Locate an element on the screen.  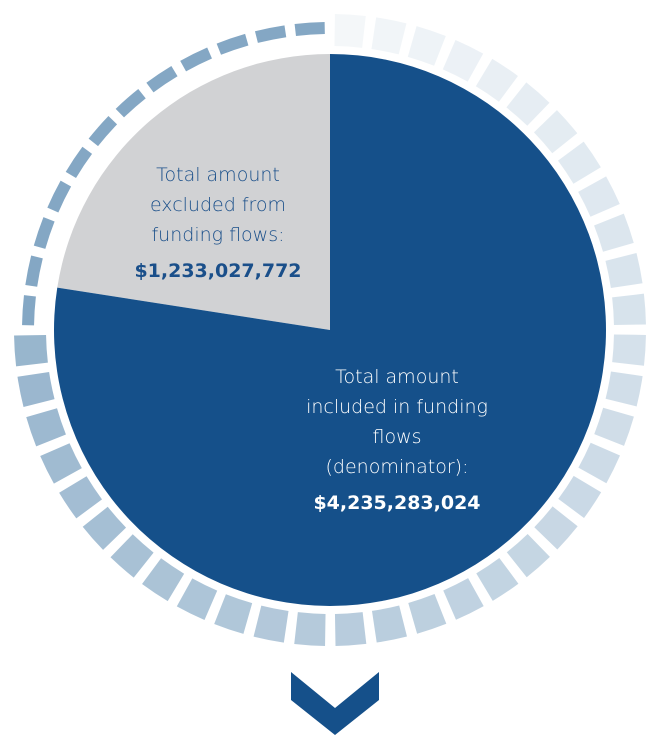
down-arrow is located at coordinates (335, 703).